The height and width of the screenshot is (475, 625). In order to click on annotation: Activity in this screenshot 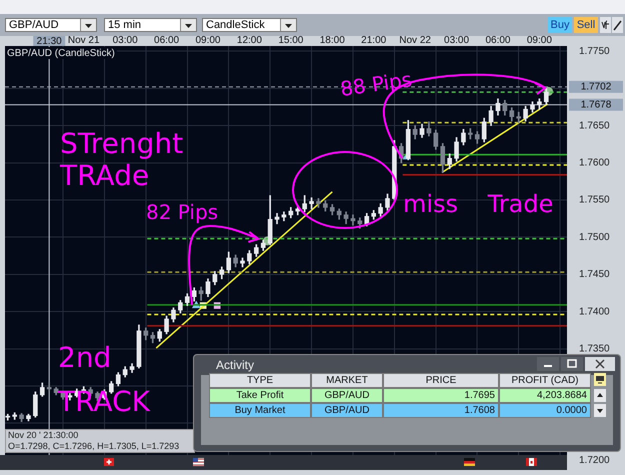, I will do `click(235, 365)`.